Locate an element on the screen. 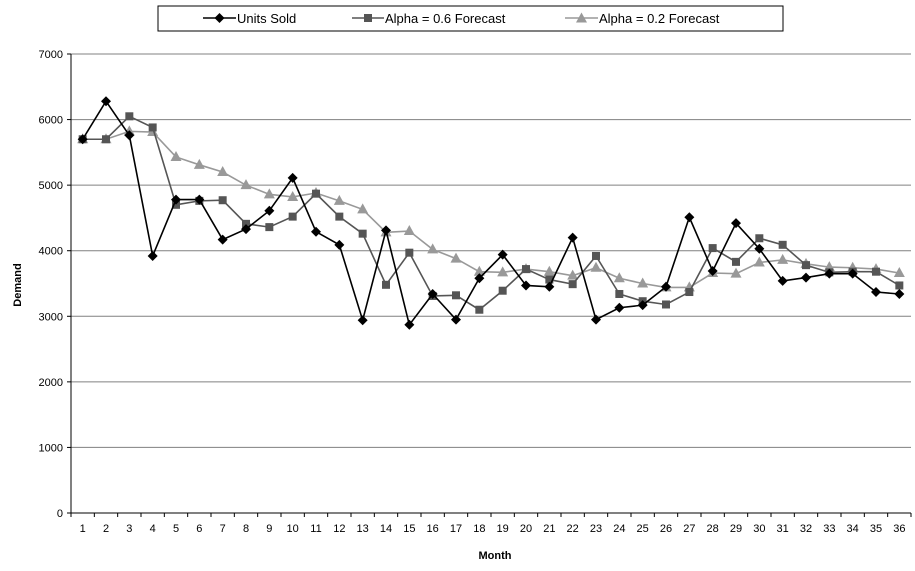  legend-label-units-sold: Units Sold is located at coordinates (266, 18).